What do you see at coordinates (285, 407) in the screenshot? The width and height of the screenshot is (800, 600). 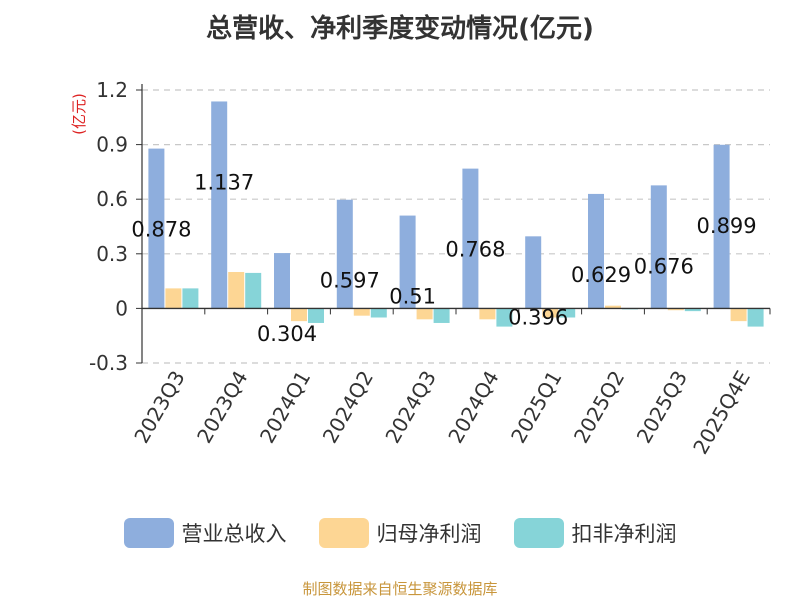 I see `x-tick-label: 2024Q1` at bounding box center [285, 407].